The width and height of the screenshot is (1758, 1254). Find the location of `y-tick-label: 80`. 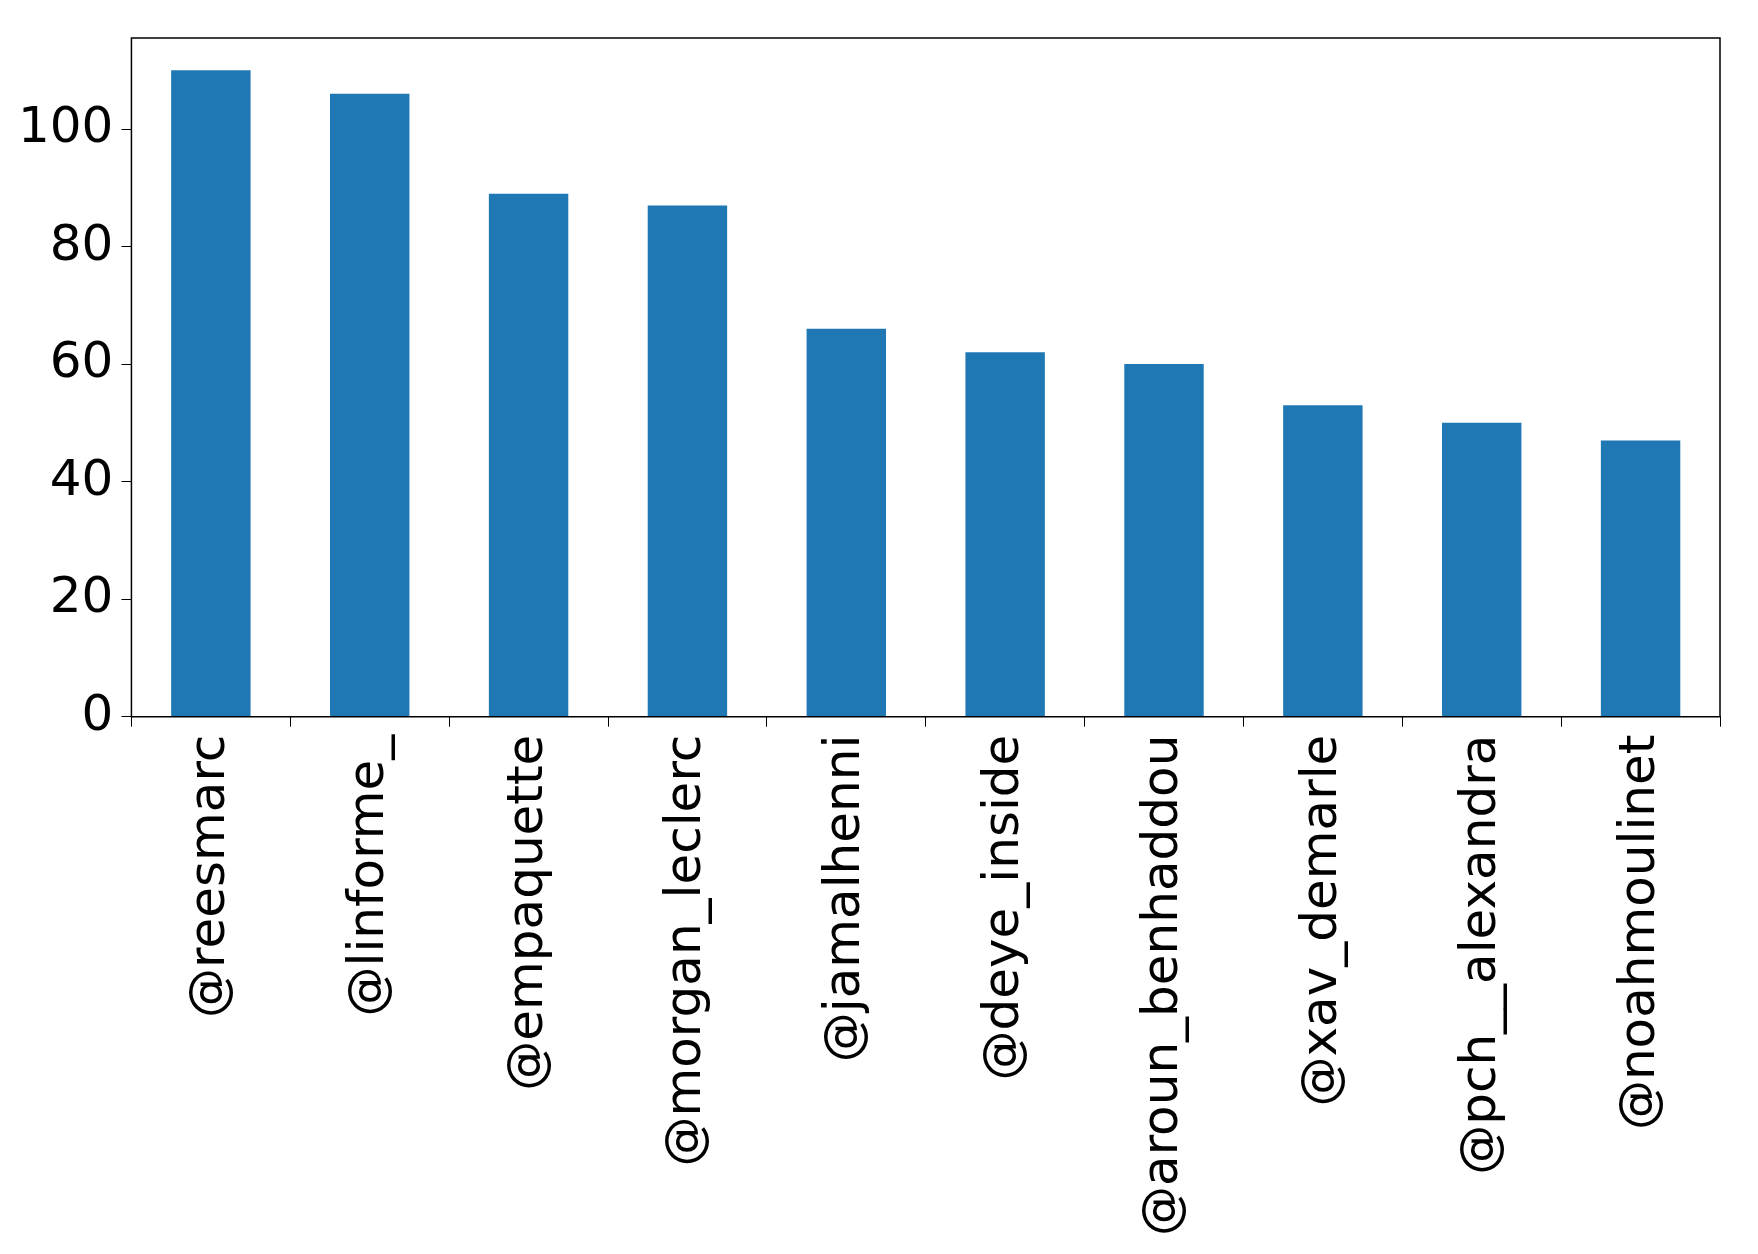

y-tick-label: 80 is located at coordinates (81, 242).